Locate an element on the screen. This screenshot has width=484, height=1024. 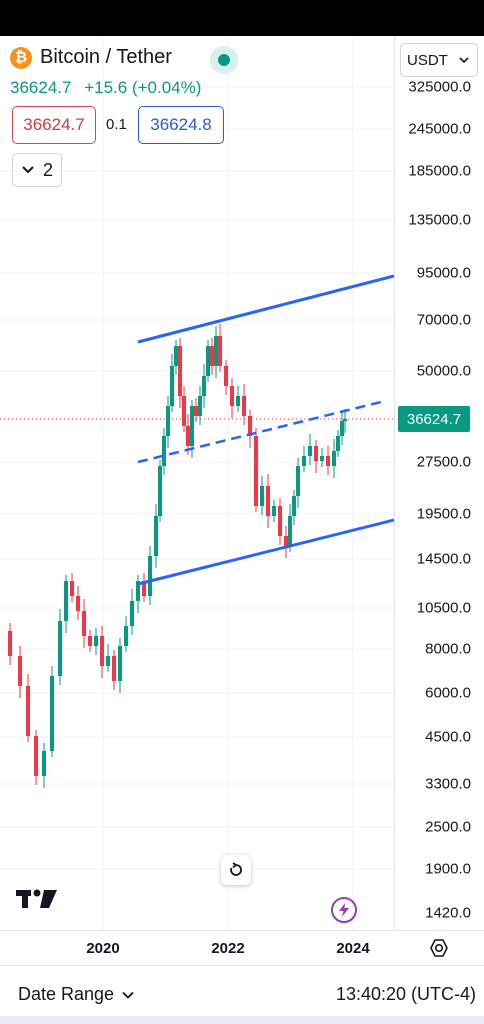
currency-select: USDT is located at coordinates (439, 60).